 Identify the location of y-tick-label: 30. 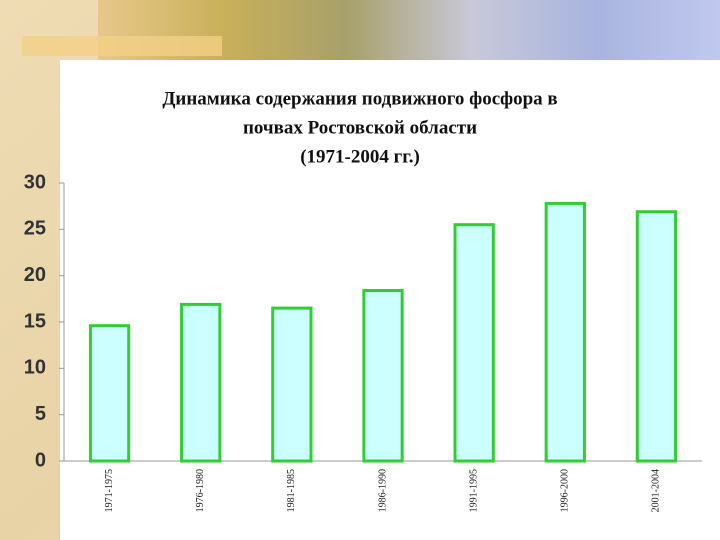
(35, 182).